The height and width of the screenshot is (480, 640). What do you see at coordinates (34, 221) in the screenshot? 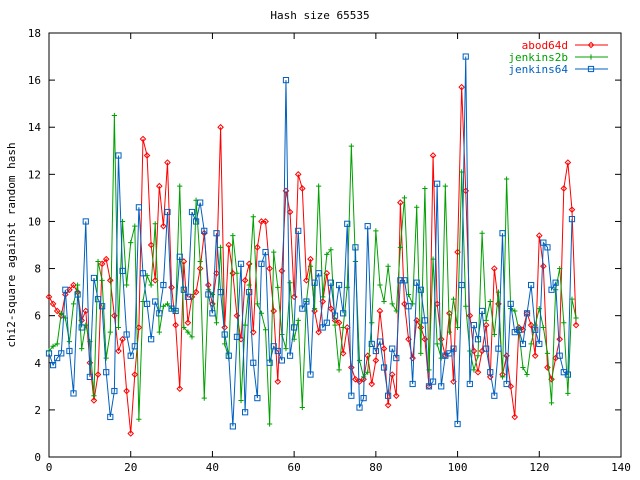
I see `y-tick-label: 10` at bounding box center [34, 221].